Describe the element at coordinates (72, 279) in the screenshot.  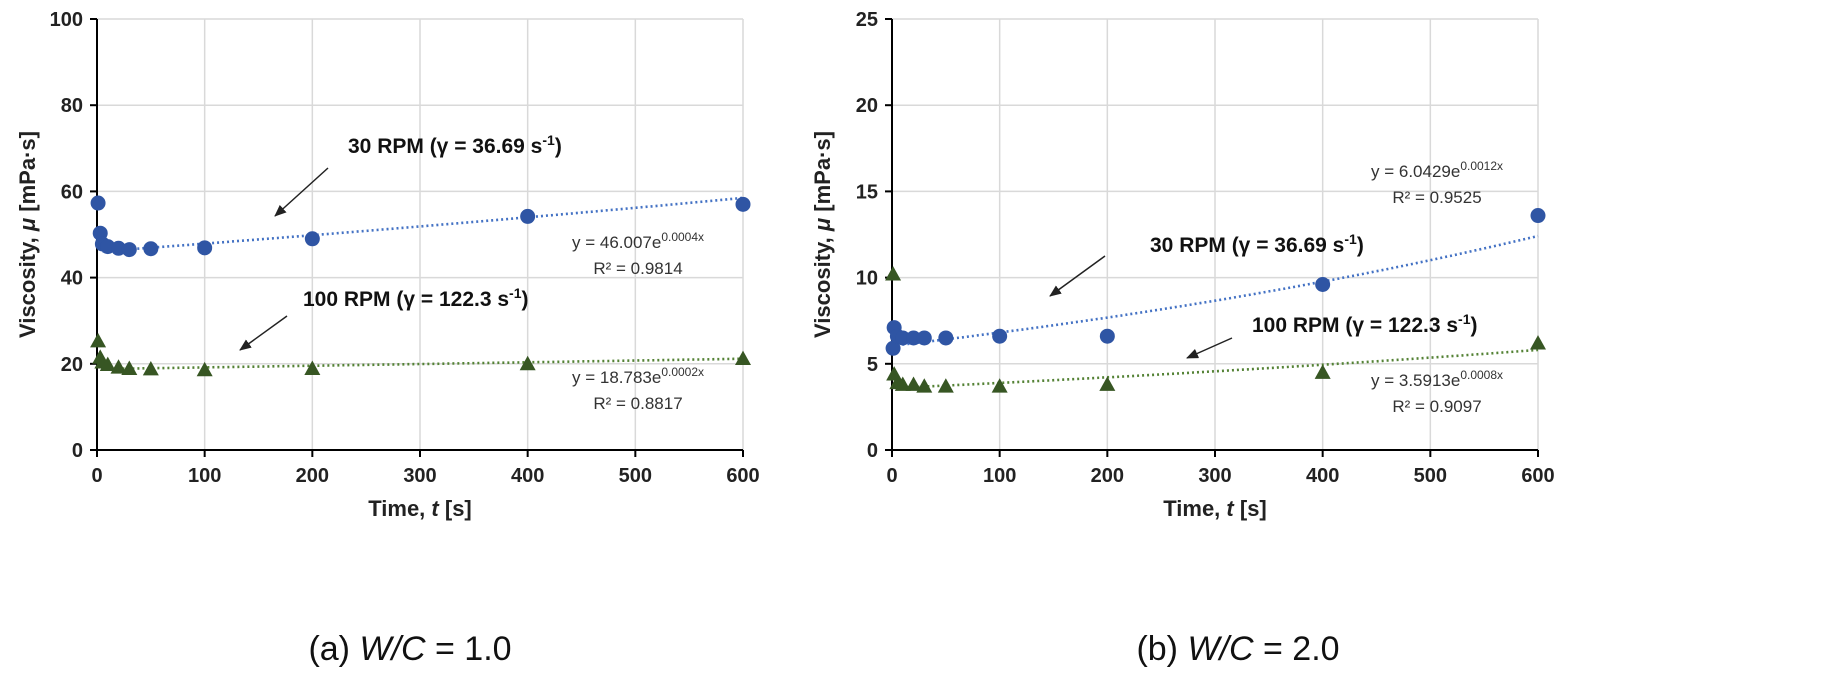
I see `y-tick-label: 40` at that location.